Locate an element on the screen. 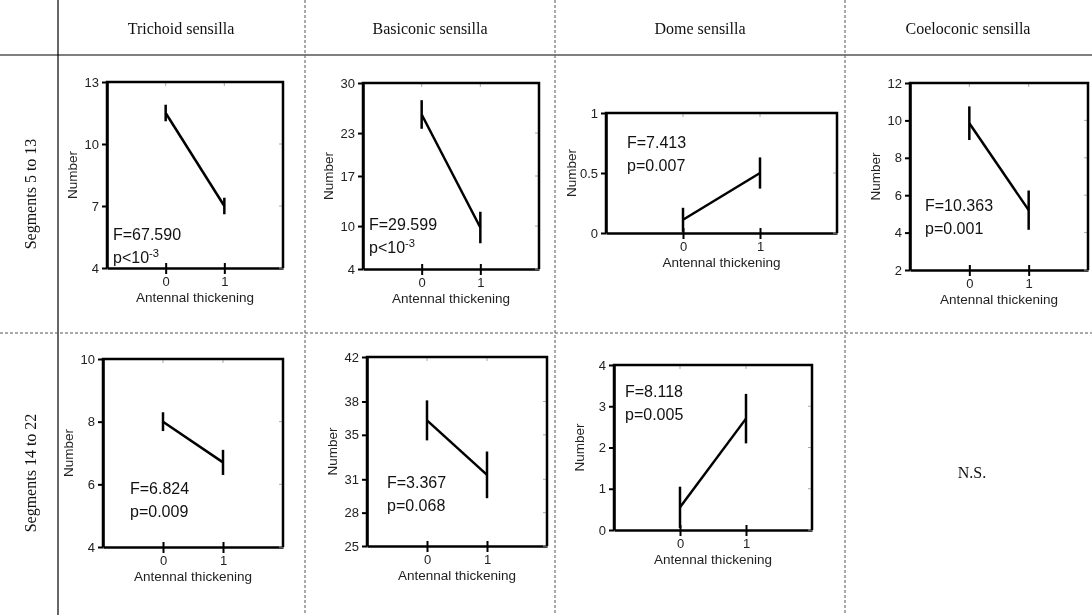 The height and width of the screenshot is (615, 1092). text: Basiconic sensilla is located at coordinates (430, 28).